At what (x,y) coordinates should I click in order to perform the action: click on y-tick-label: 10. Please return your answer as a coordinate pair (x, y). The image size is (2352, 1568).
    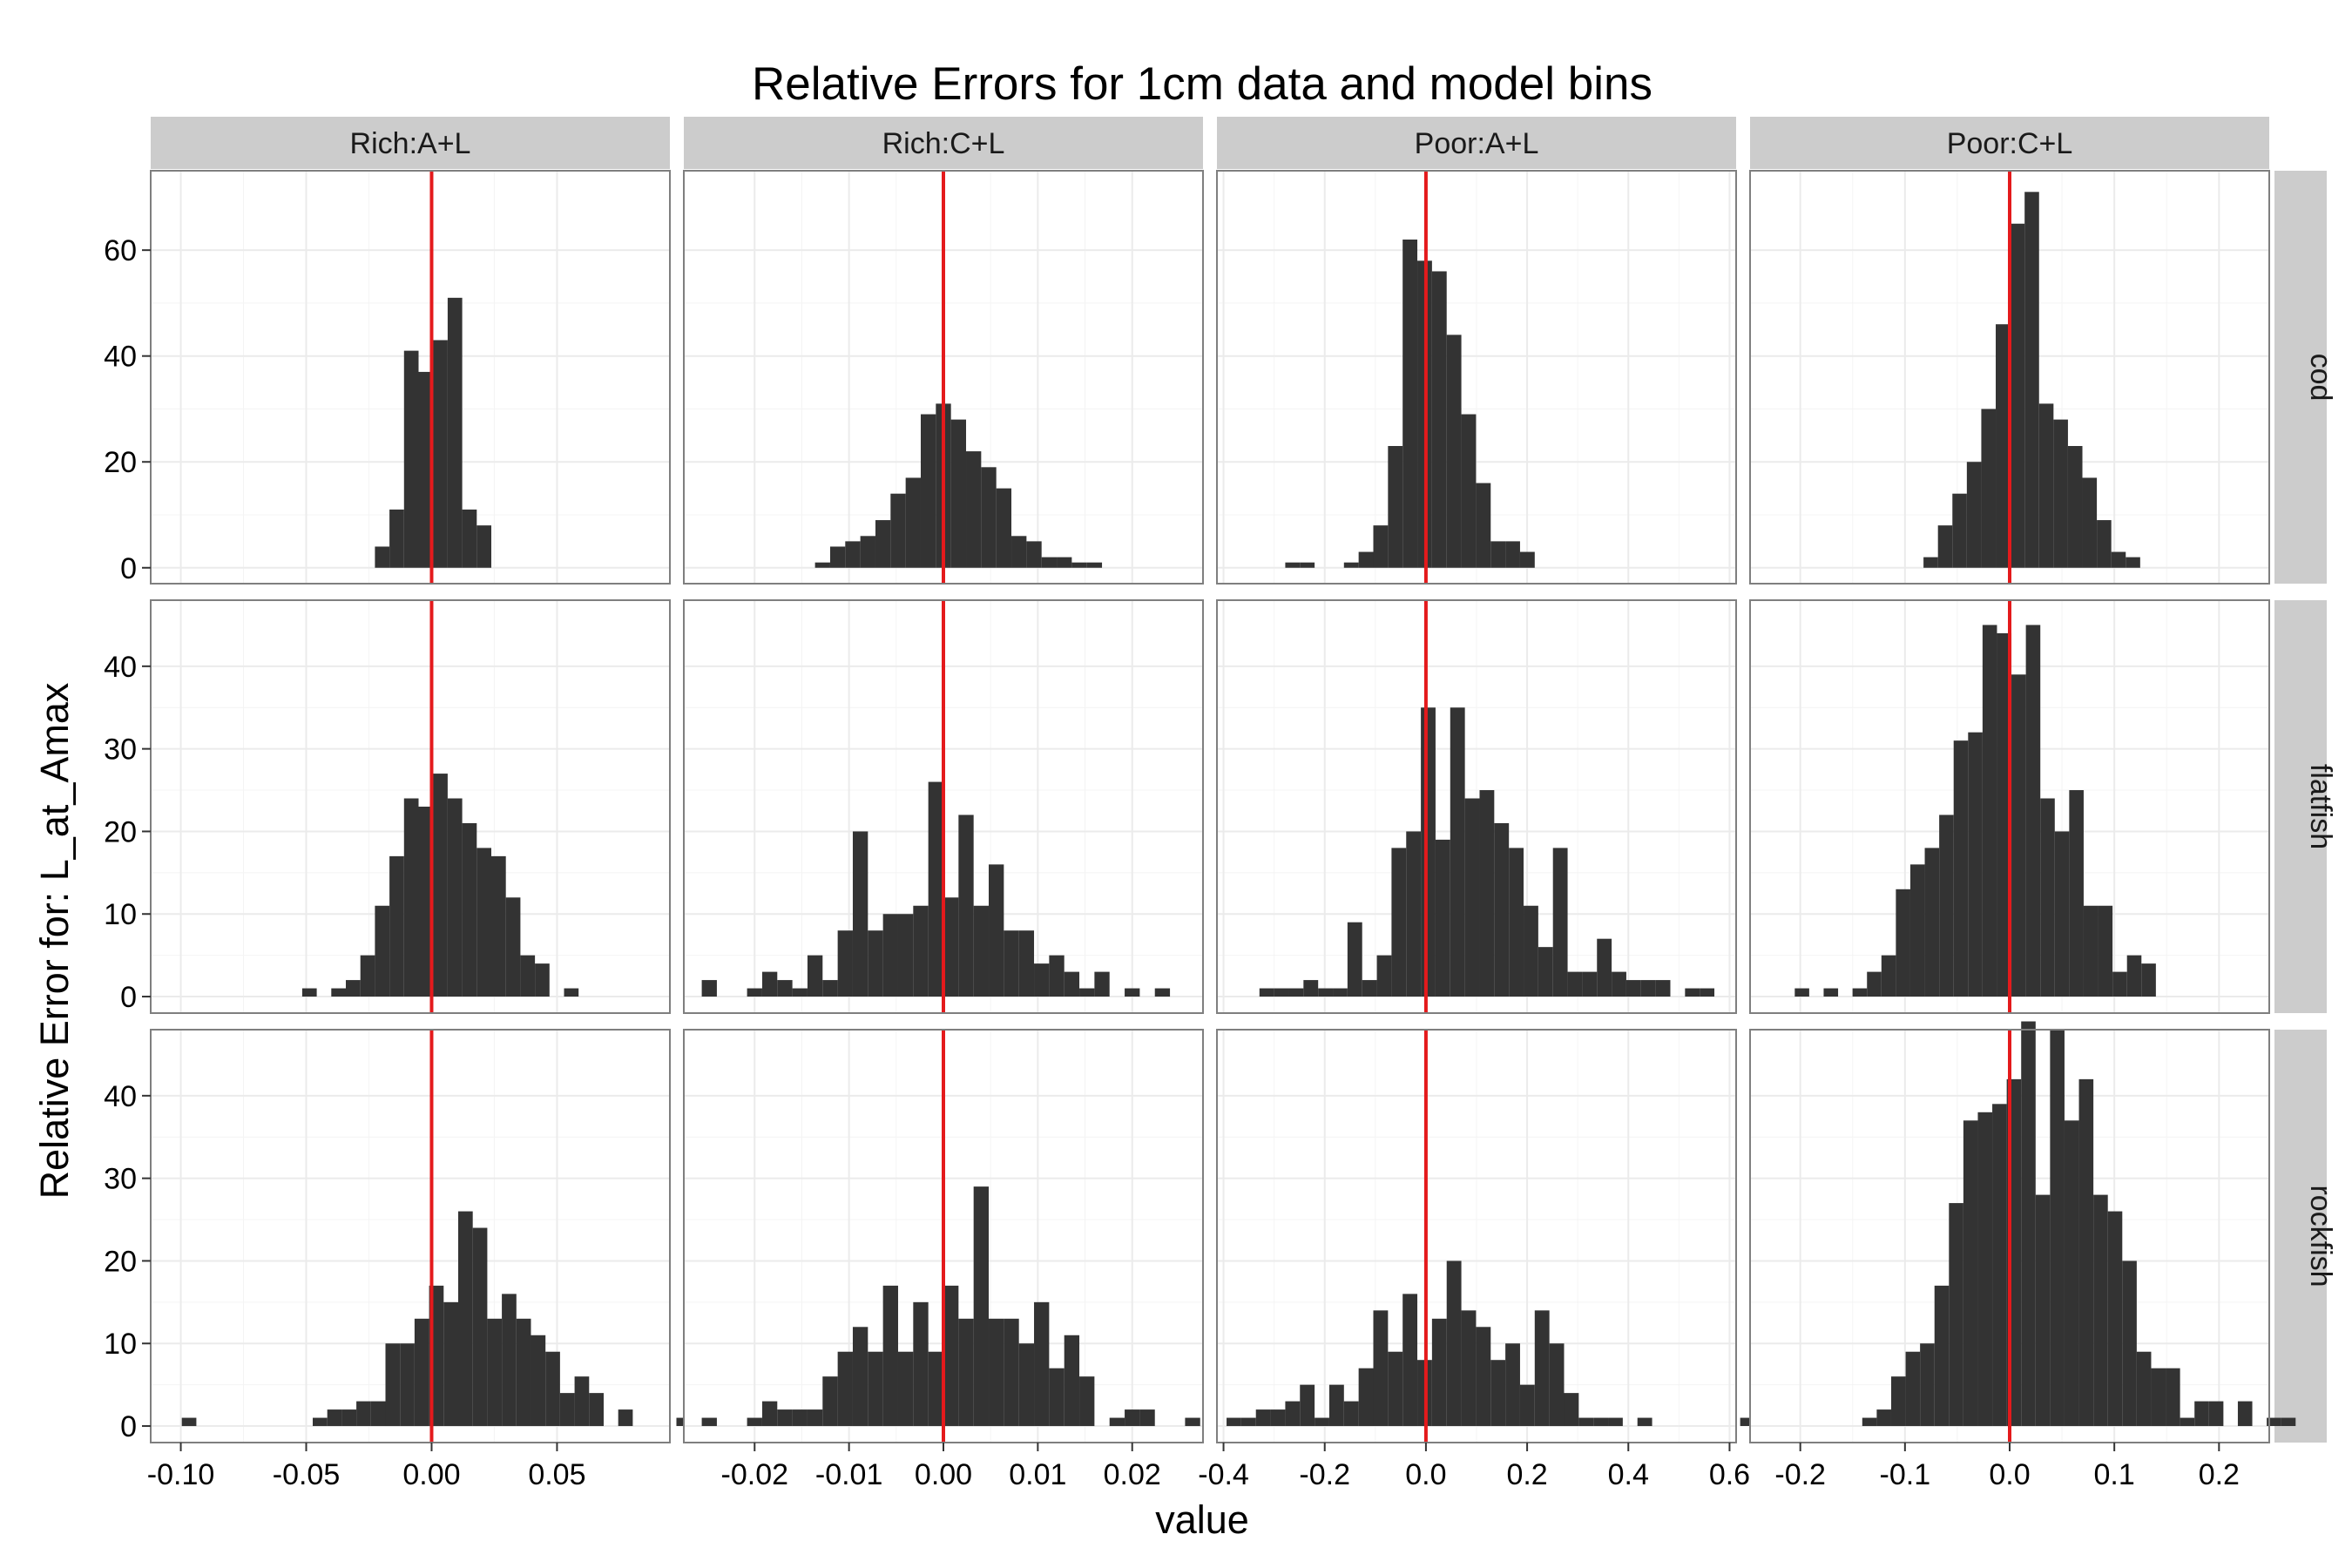
    Looking at the image, I should click on (120, 1344).